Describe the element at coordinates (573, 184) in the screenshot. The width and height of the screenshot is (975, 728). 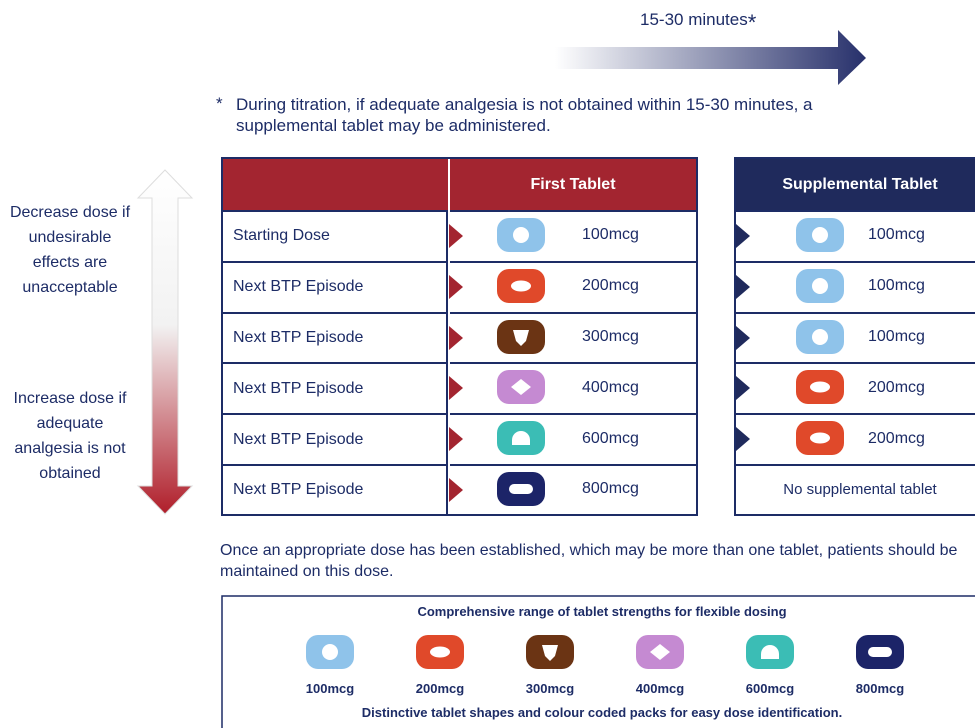
I see `first-header: First Tablet` at that location.